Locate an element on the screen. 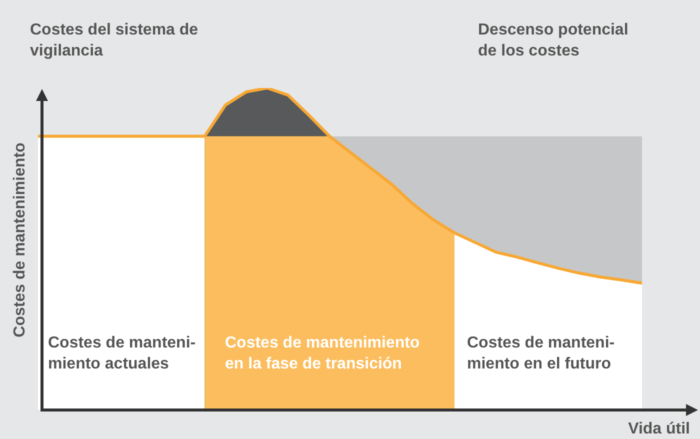 This screenshot has height=439, width=700. annotation: Costes de mantenimiento en la fase de transición is located at coordinates (322, 353).